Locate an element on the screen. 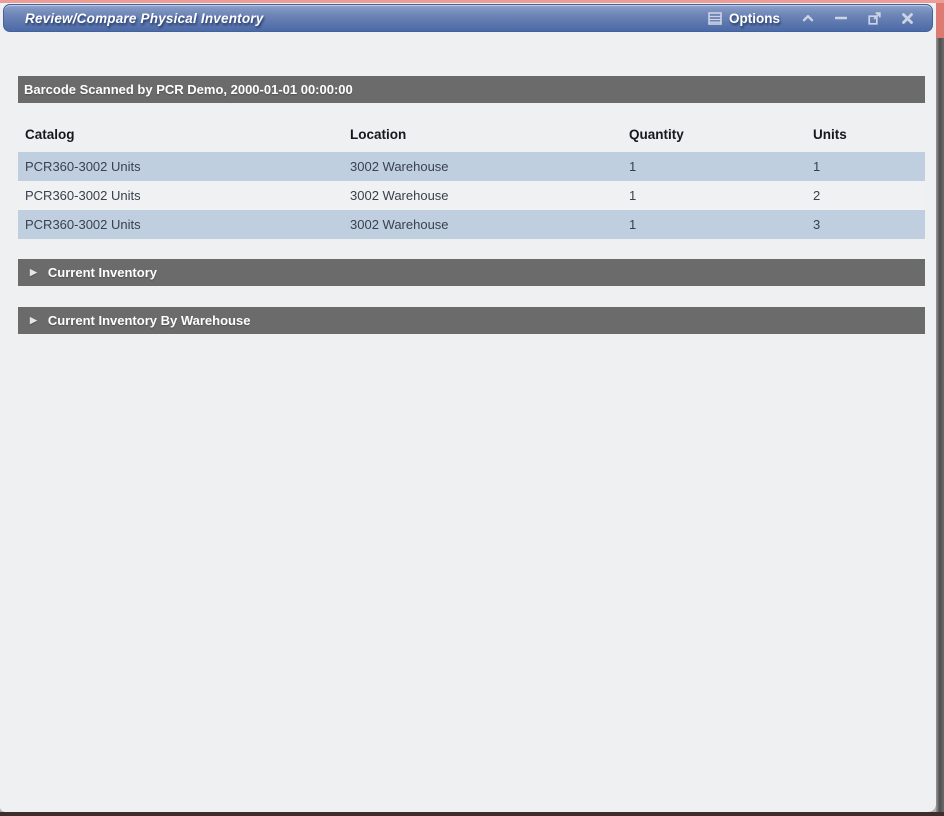  section-current-inventory-by-warehouse: ▶ Current Inventory By Warehouse is located at coordinates (471, 320).